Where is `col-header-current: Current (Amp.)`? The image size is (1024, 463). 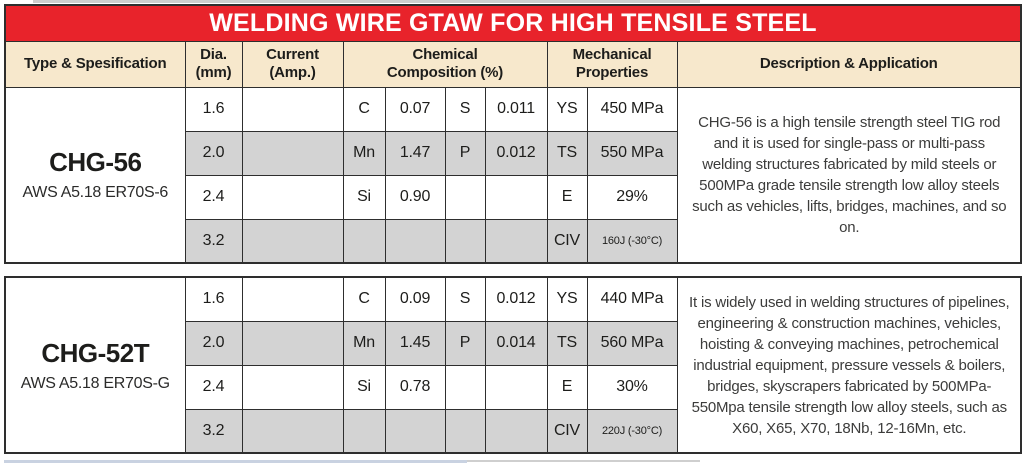 col-header-current: Current (Amp.) is located at coordinates (292, 64).